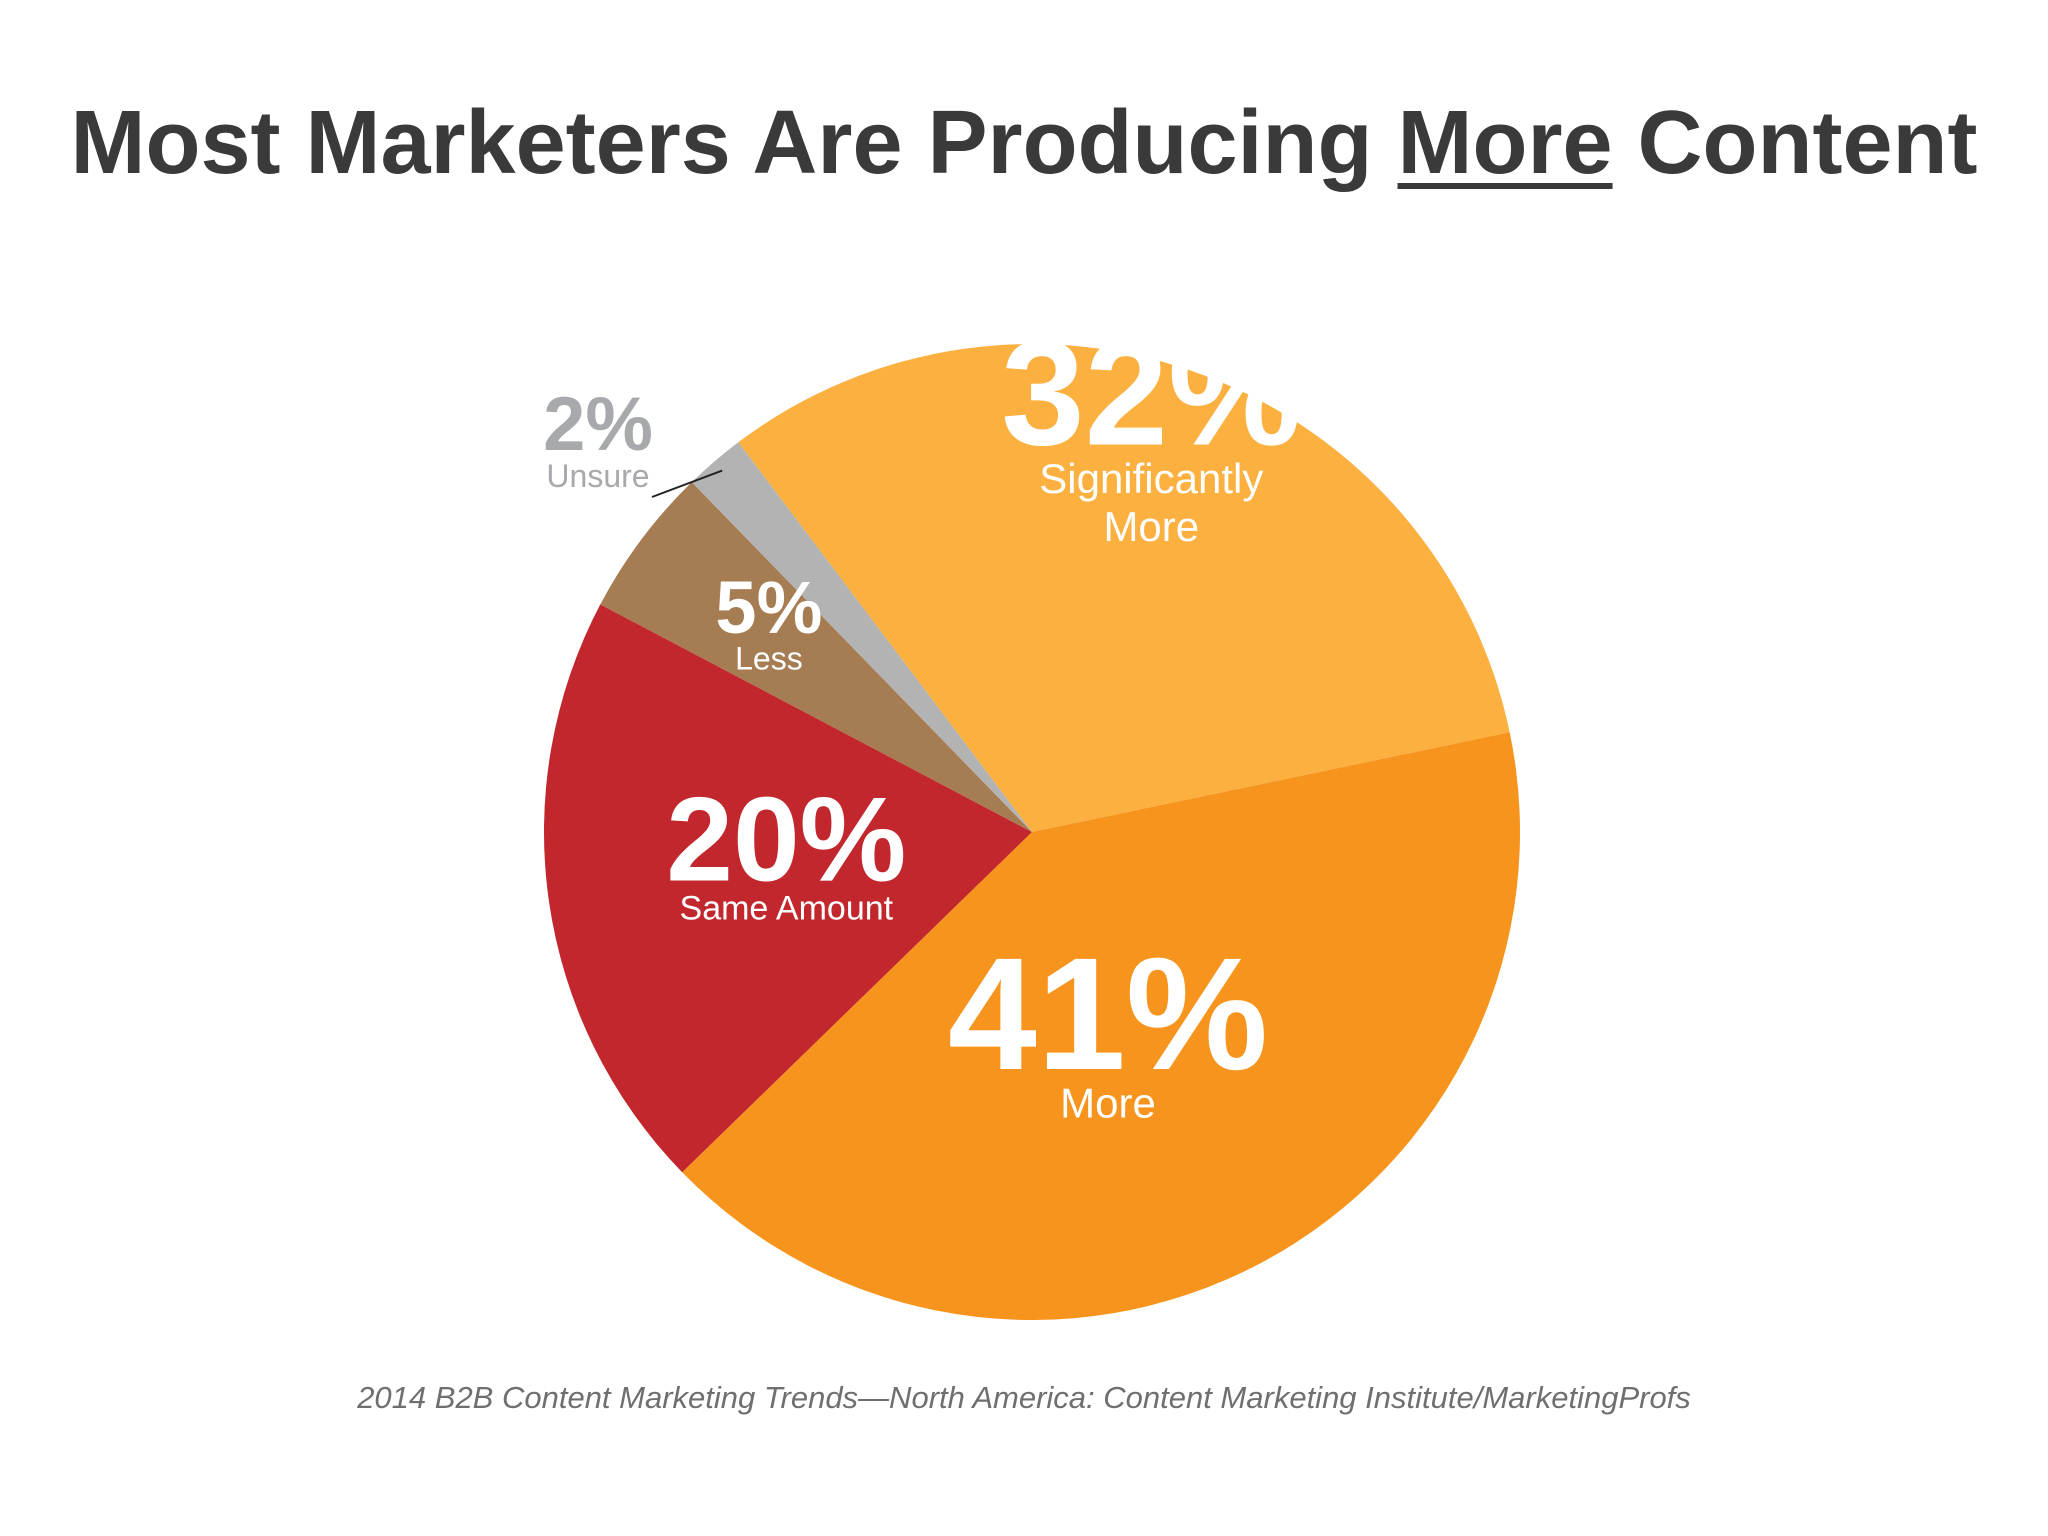 This screenshot has height=1536, width=2048. What do you see at coordinates (1795, 143) in the screenshot?
I see `title-suffix: Content` at bounding box center [1795, 143].